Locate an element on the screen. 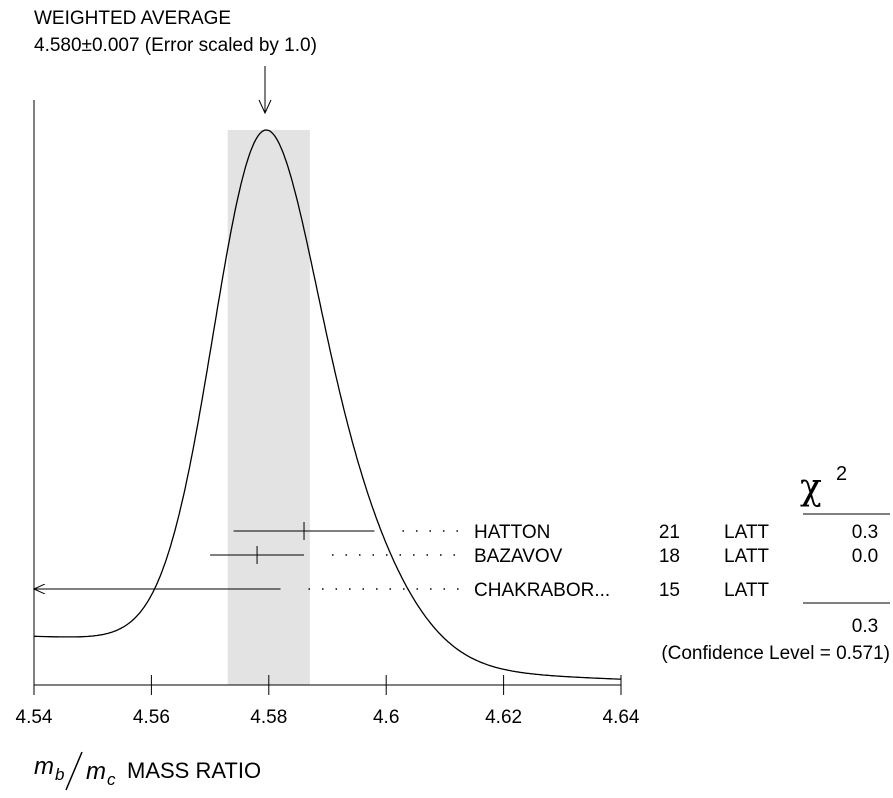 The height and width of the screenshot is (798, 893). chi2-header: χ is located at coordinates (811, 487).